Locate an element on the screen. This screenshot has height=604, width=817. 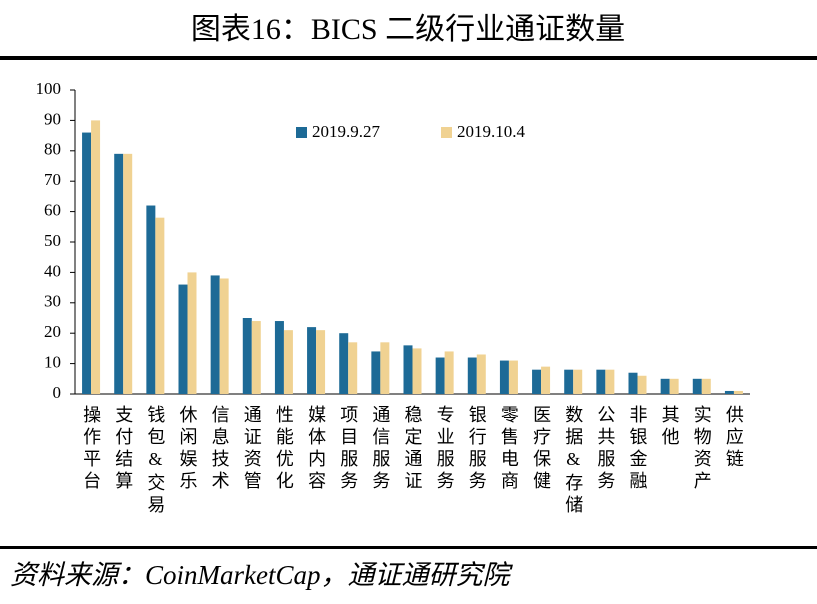
x-tick-label: 信息技术 is located at coordinates (220, 449).